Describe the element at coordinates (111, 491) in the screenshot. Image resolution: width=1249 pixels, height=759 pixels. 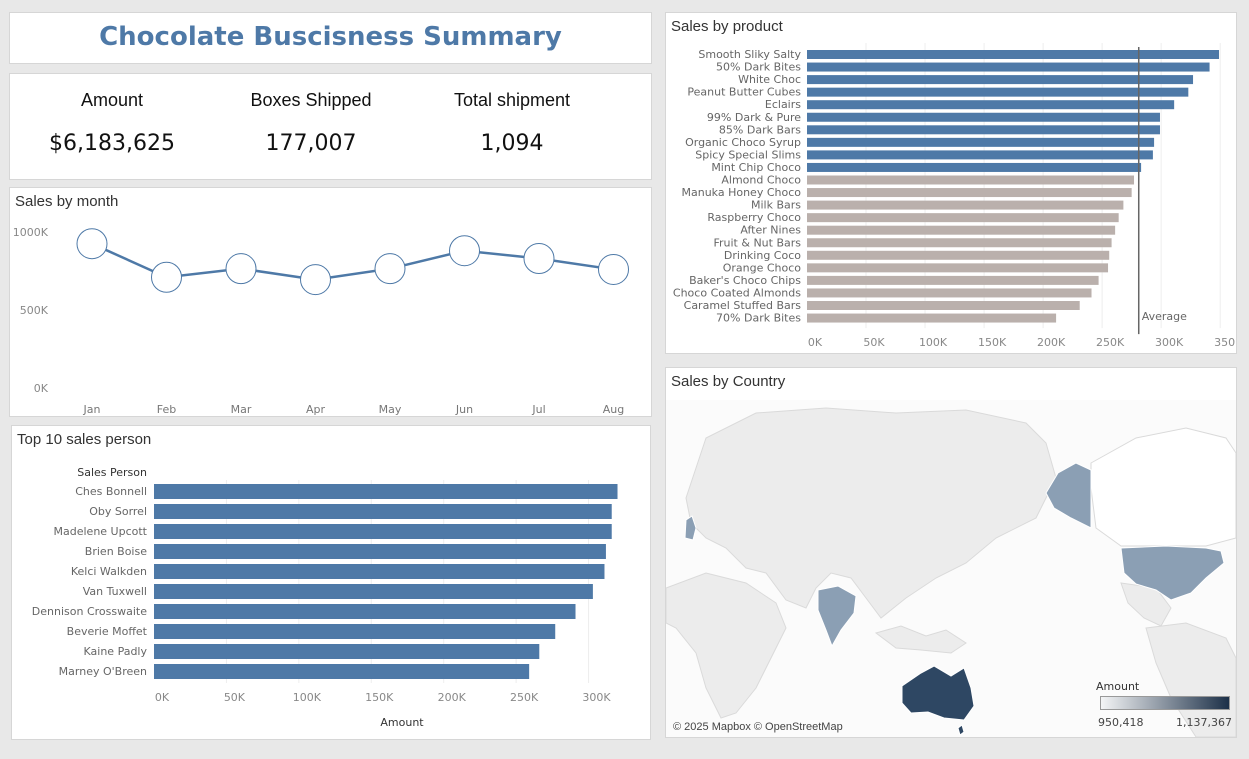
I see `person-category-label: Ches Bonnell` at that location.